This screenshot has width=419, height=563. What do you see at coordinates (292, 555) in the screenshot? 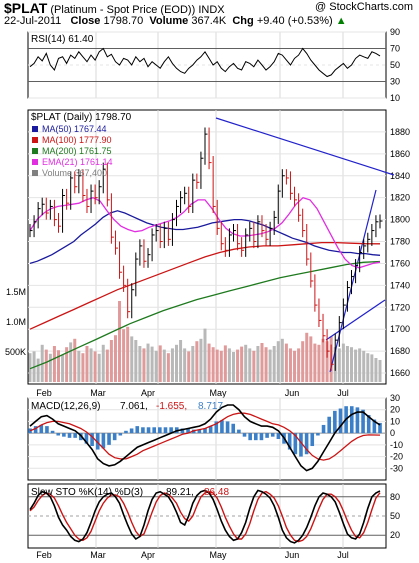
I see `bottom-x-label: Jun` at bounding box center [292, 555].